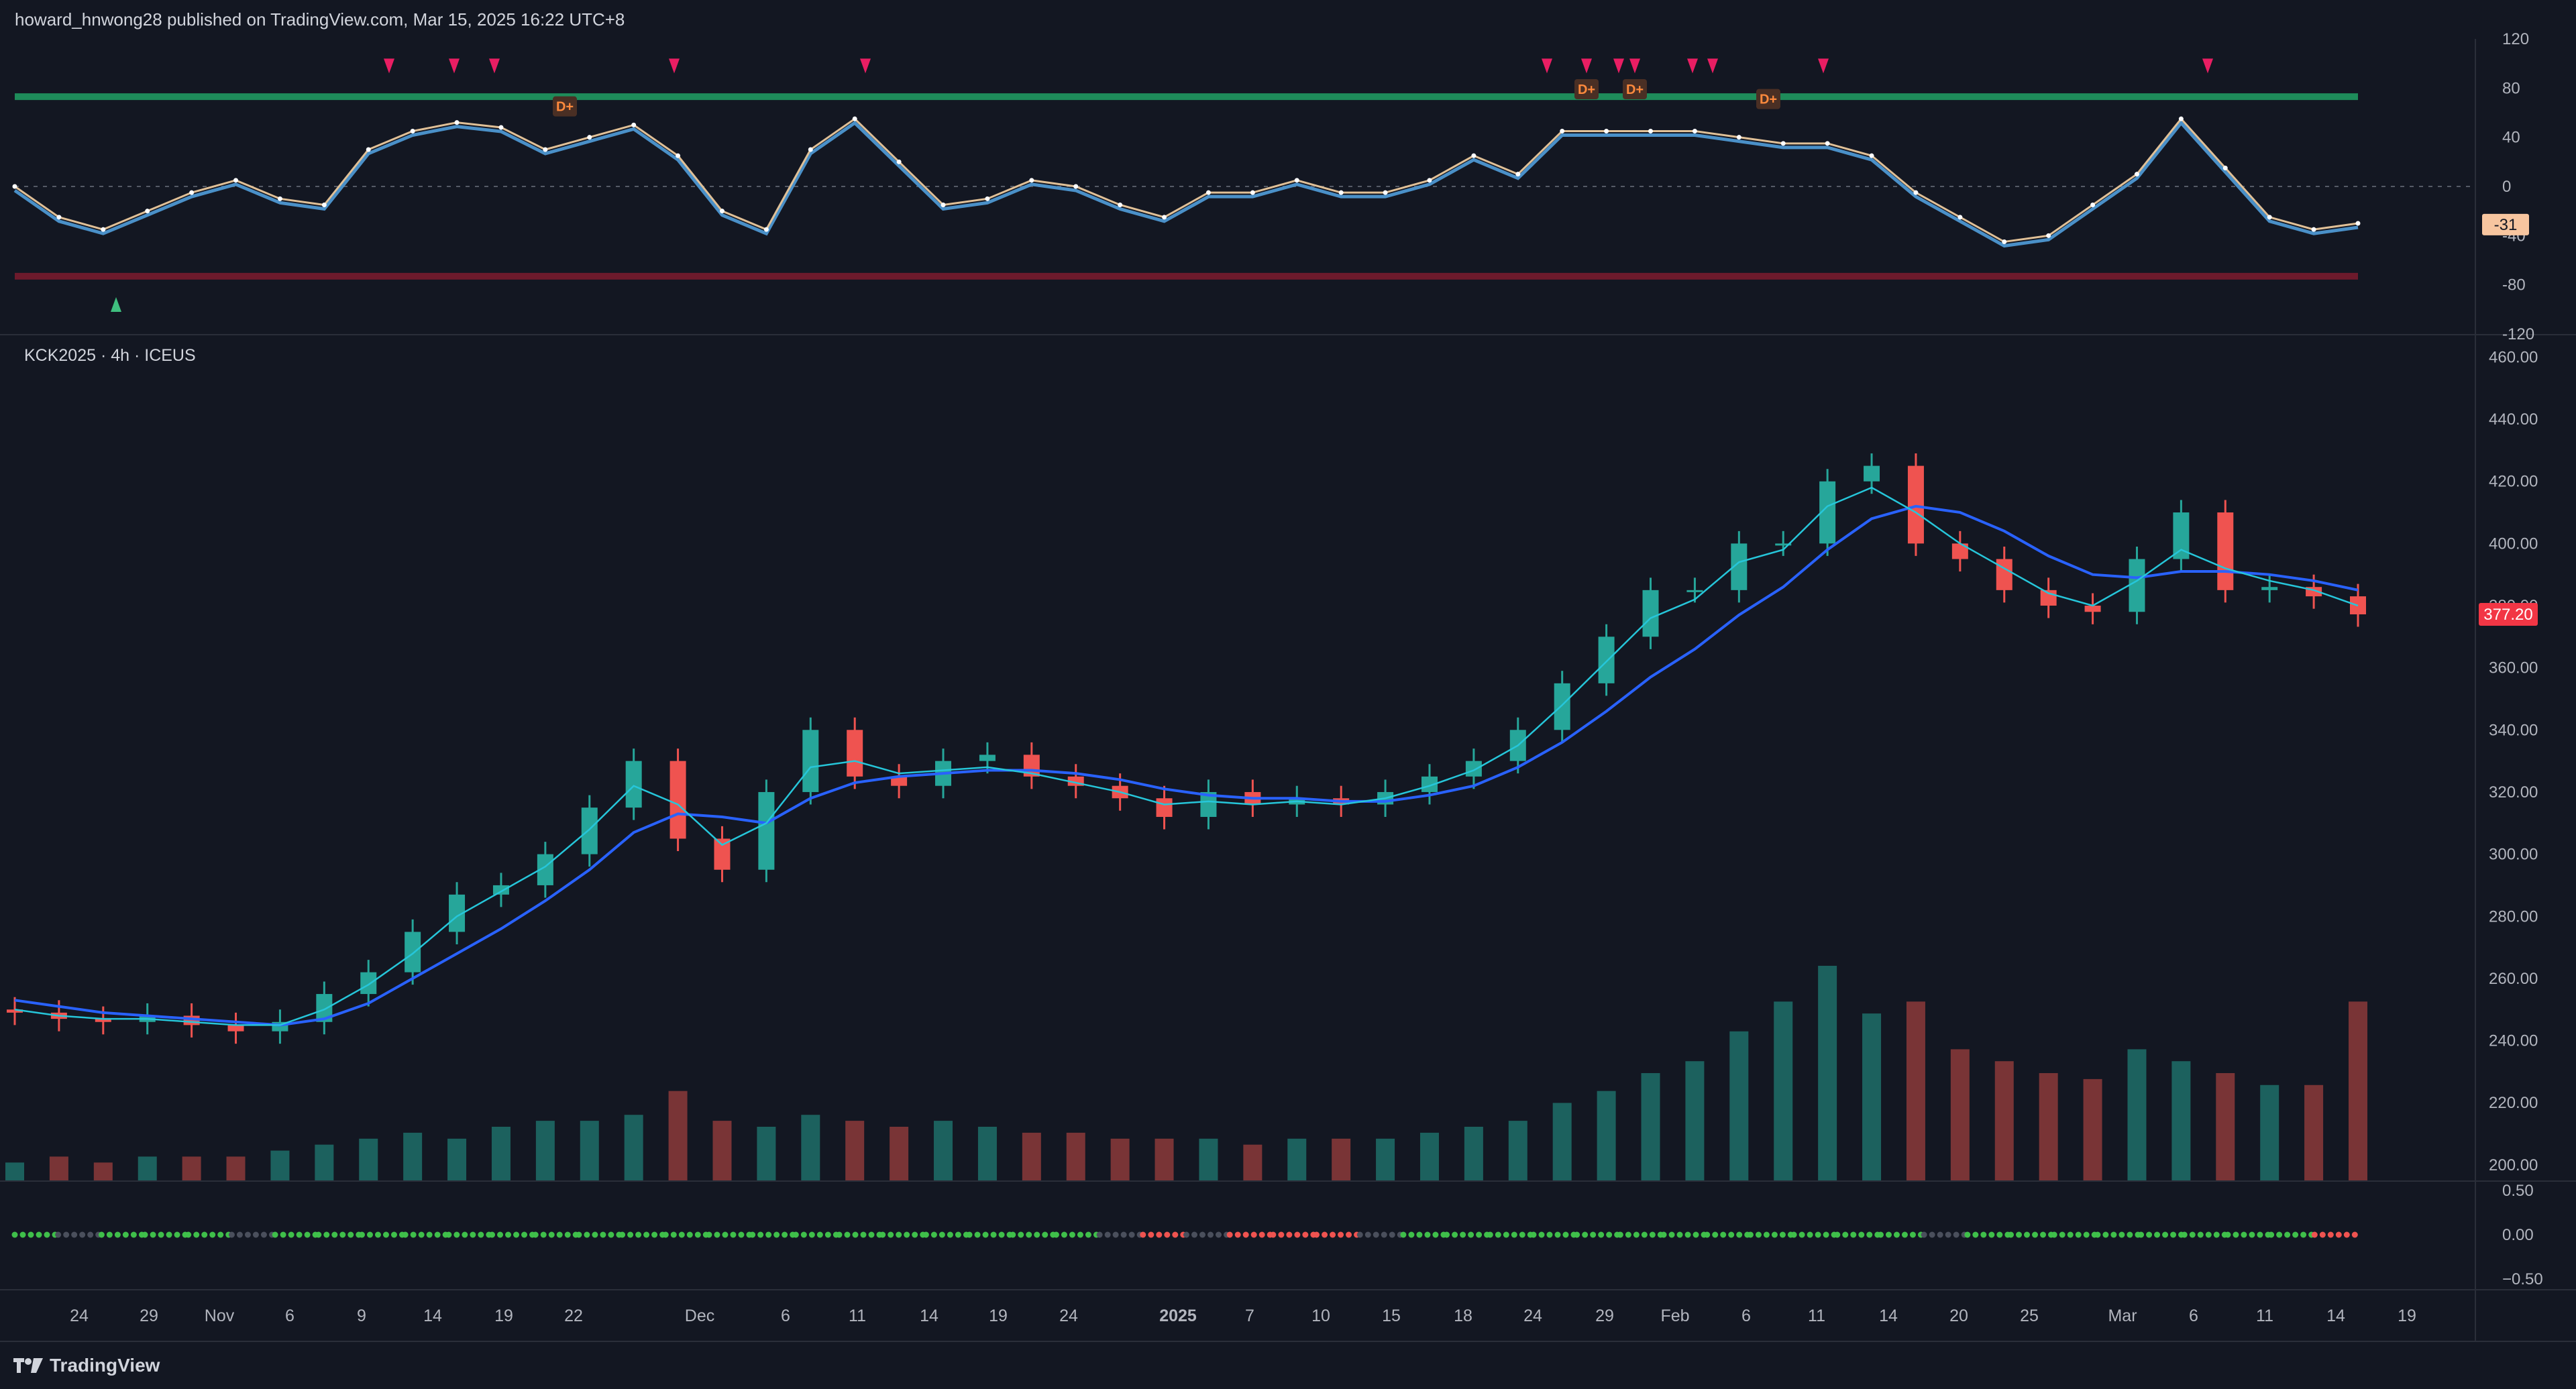  I want to click on time-tick-label: 29, so click(149, 1316).